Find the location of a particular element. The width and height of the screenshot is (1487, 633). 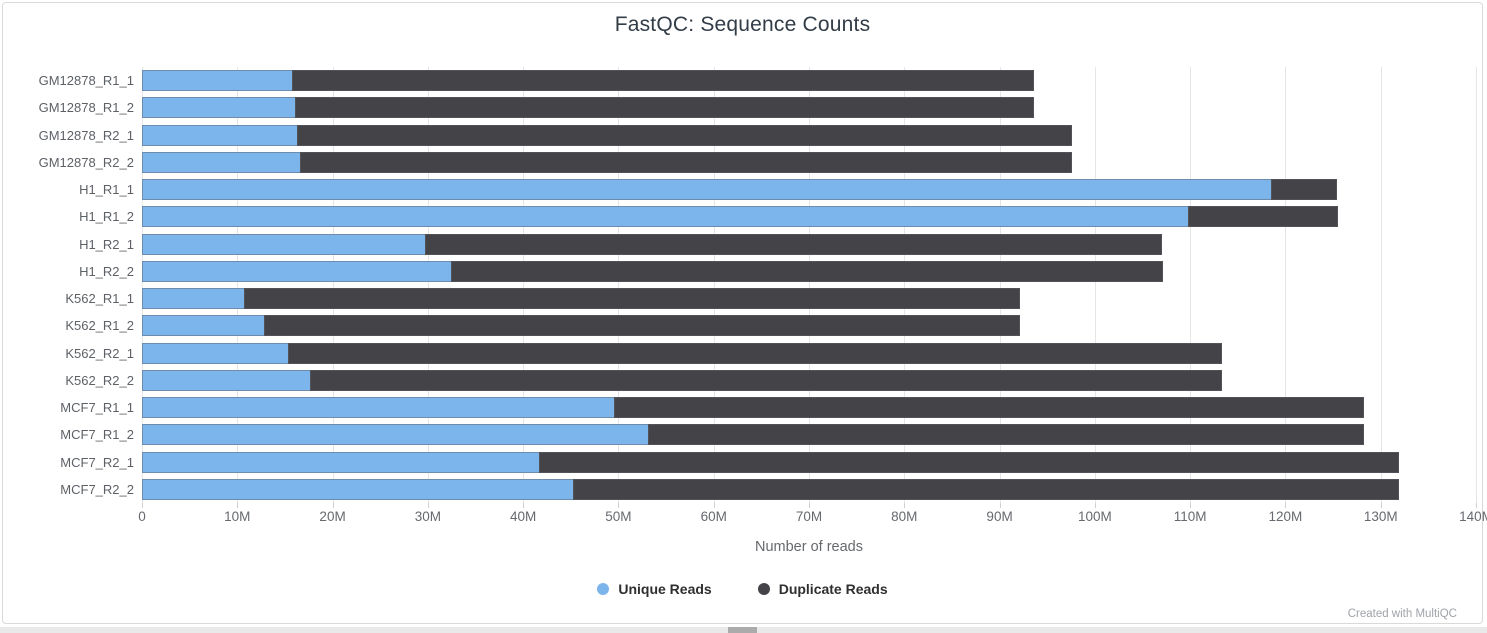

x-axis-tick-label: 40M is located at coordinates (523, 516).